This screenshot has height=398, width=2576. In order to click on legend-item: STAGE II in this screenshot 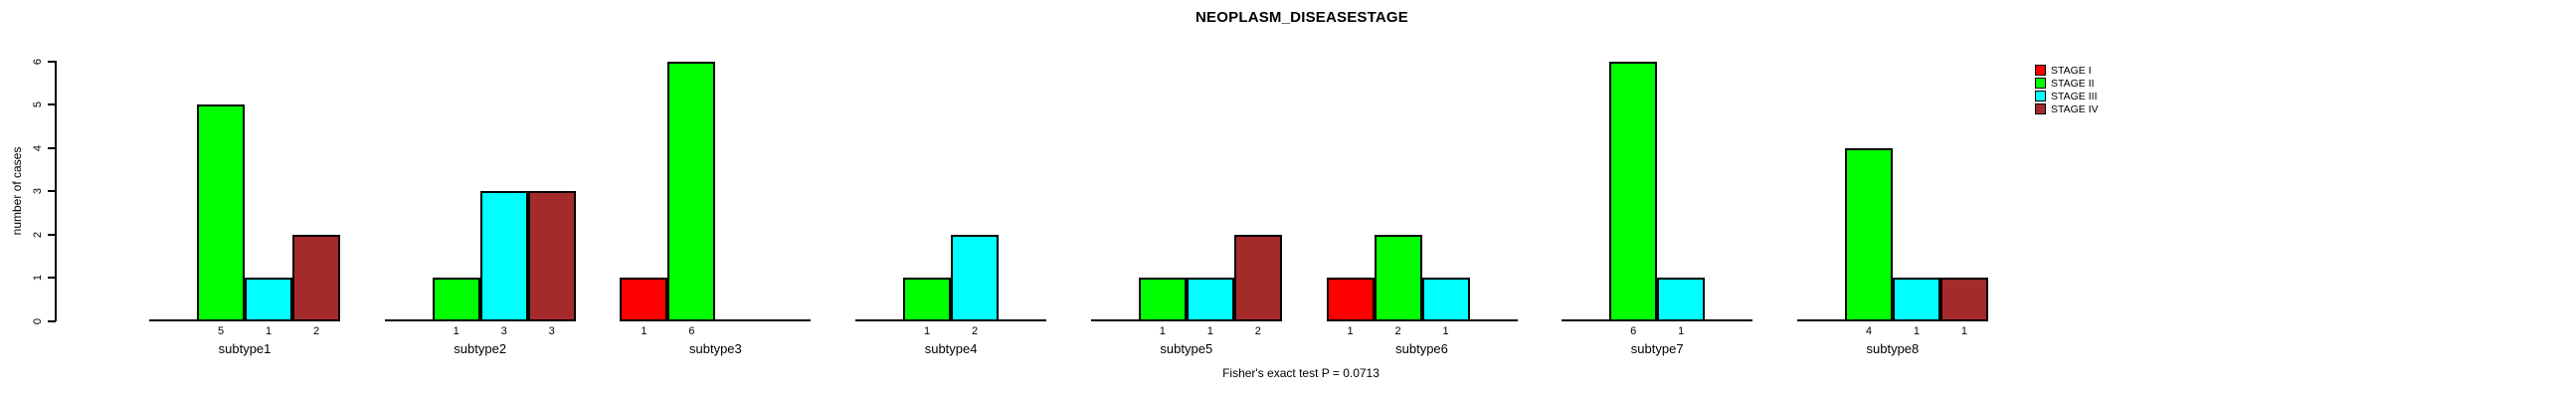, I will do `click(2067, 83)`.